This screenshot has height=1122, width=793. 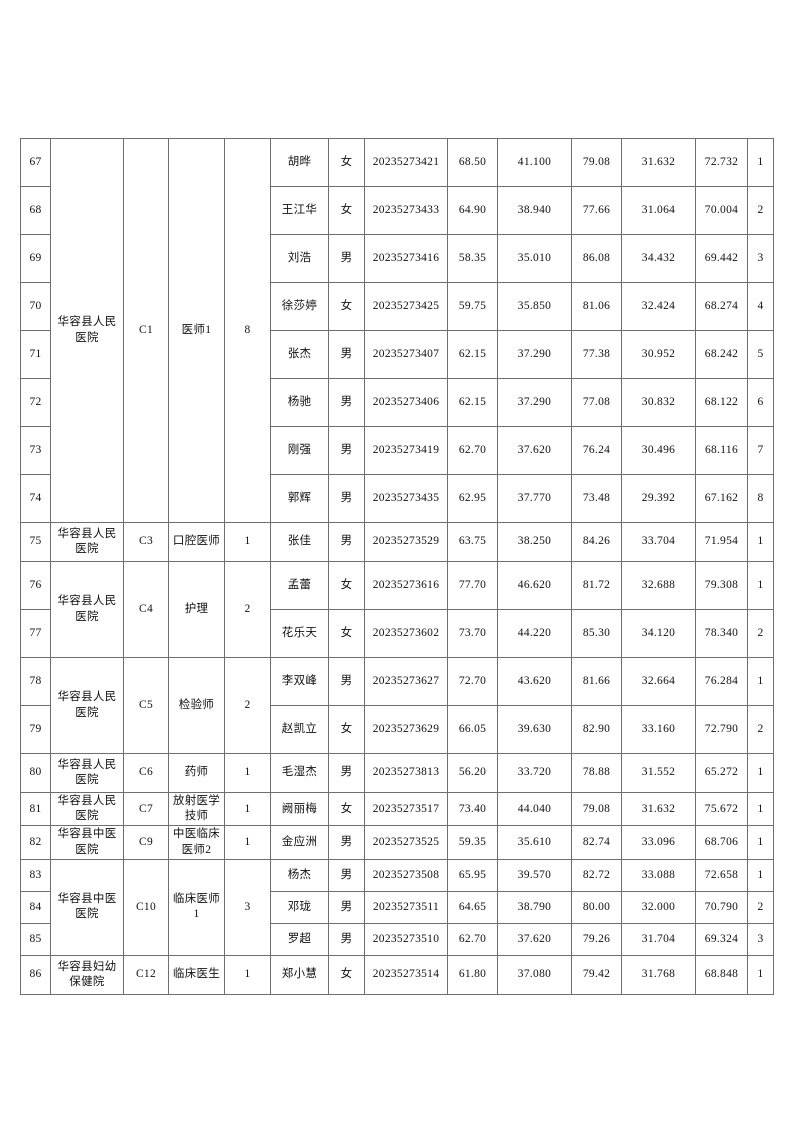 What do you see at coordinates (35, 258) in the screenshot?
I see `cell-sequence: 69` at bounding box center [35, 258].